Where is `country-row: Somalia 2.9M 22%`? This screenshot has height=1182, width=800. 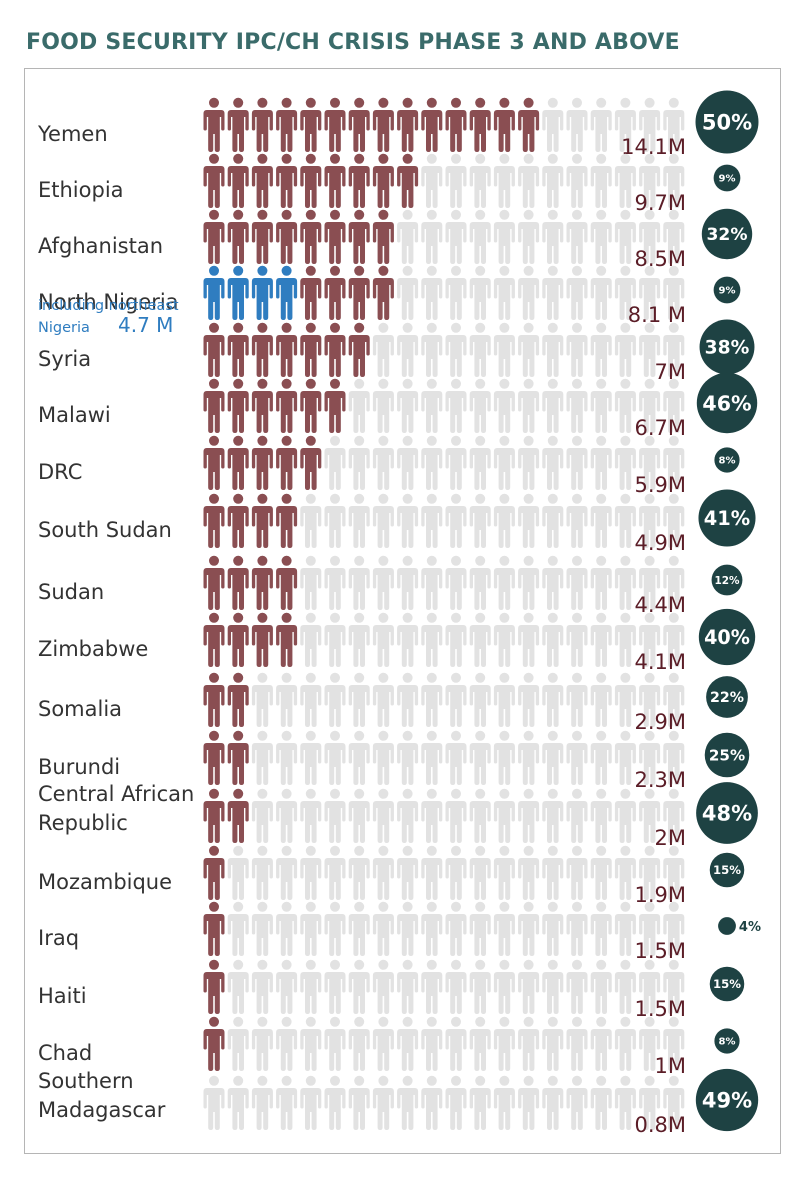
country-row: Somalia 2.9M 22% is located at coordinates (393, 703).